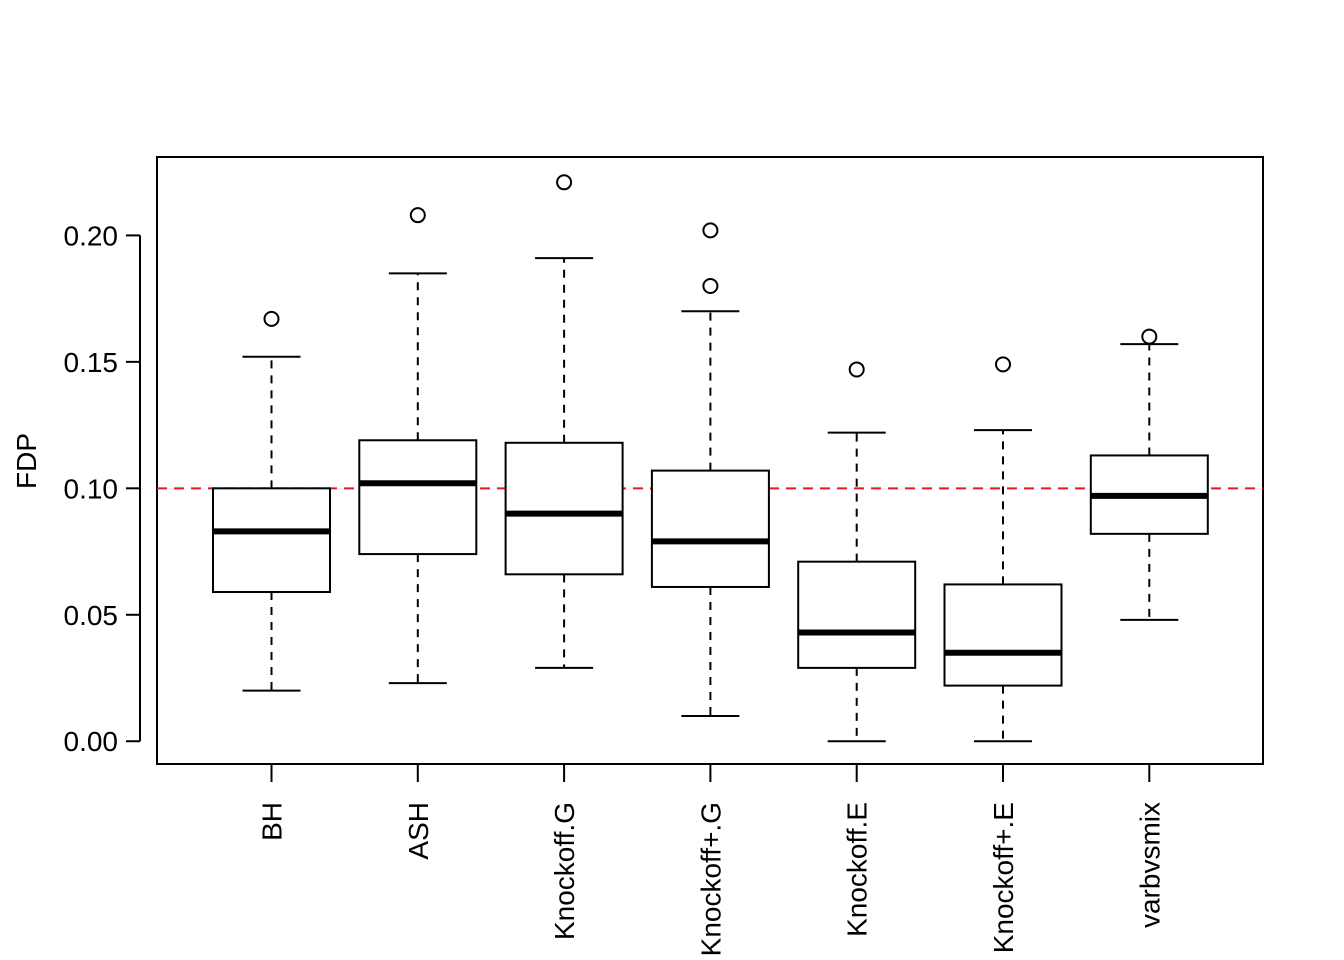  What do you see at coordinates (91, 362) in the screenshot?
I see `y-tick-label: 0.15` at bounding box center [91, 362].